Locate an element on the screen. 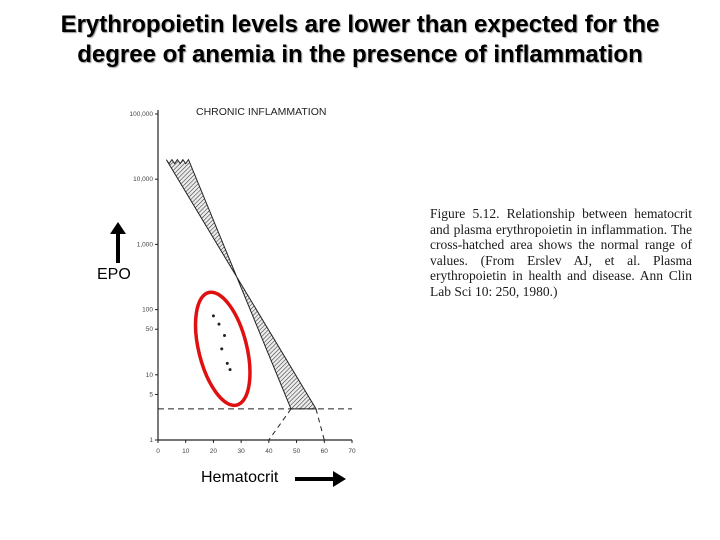  y-tick-label: 1,000 is located at coordinates (145, 244).